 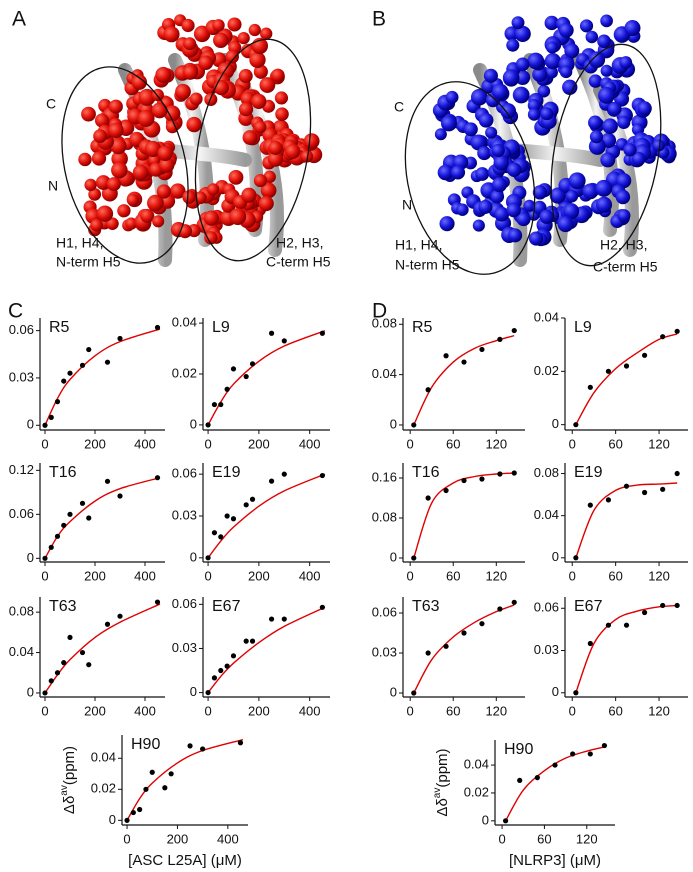 What do you see at coordinates (426, 606) in the screenshot?
I see `plot-title: T63` at bounding box center [426, 606].